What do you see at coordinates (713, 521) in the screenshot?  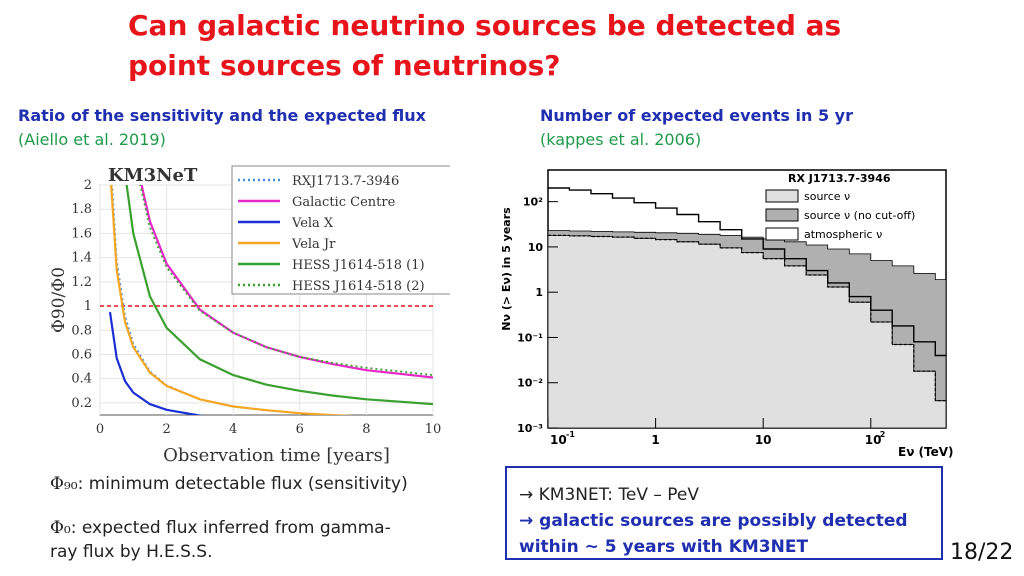 I see `conclusion-line2: → galactic sources are possibly detected` at bounding box center [713, 521].